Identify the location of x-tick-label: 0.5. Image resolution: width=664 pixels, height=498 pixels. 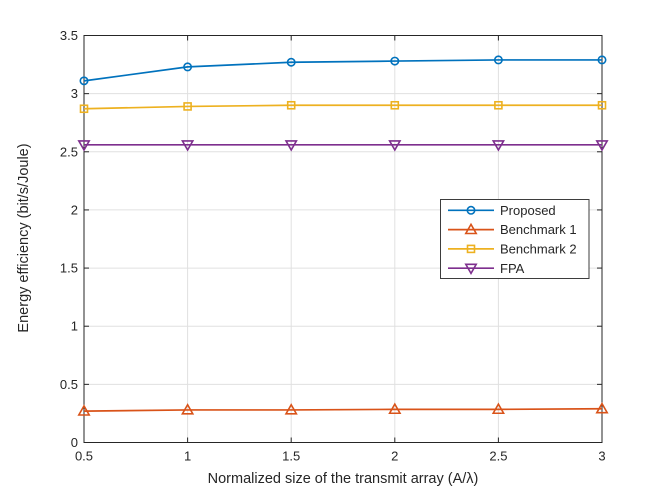
(84, 456).